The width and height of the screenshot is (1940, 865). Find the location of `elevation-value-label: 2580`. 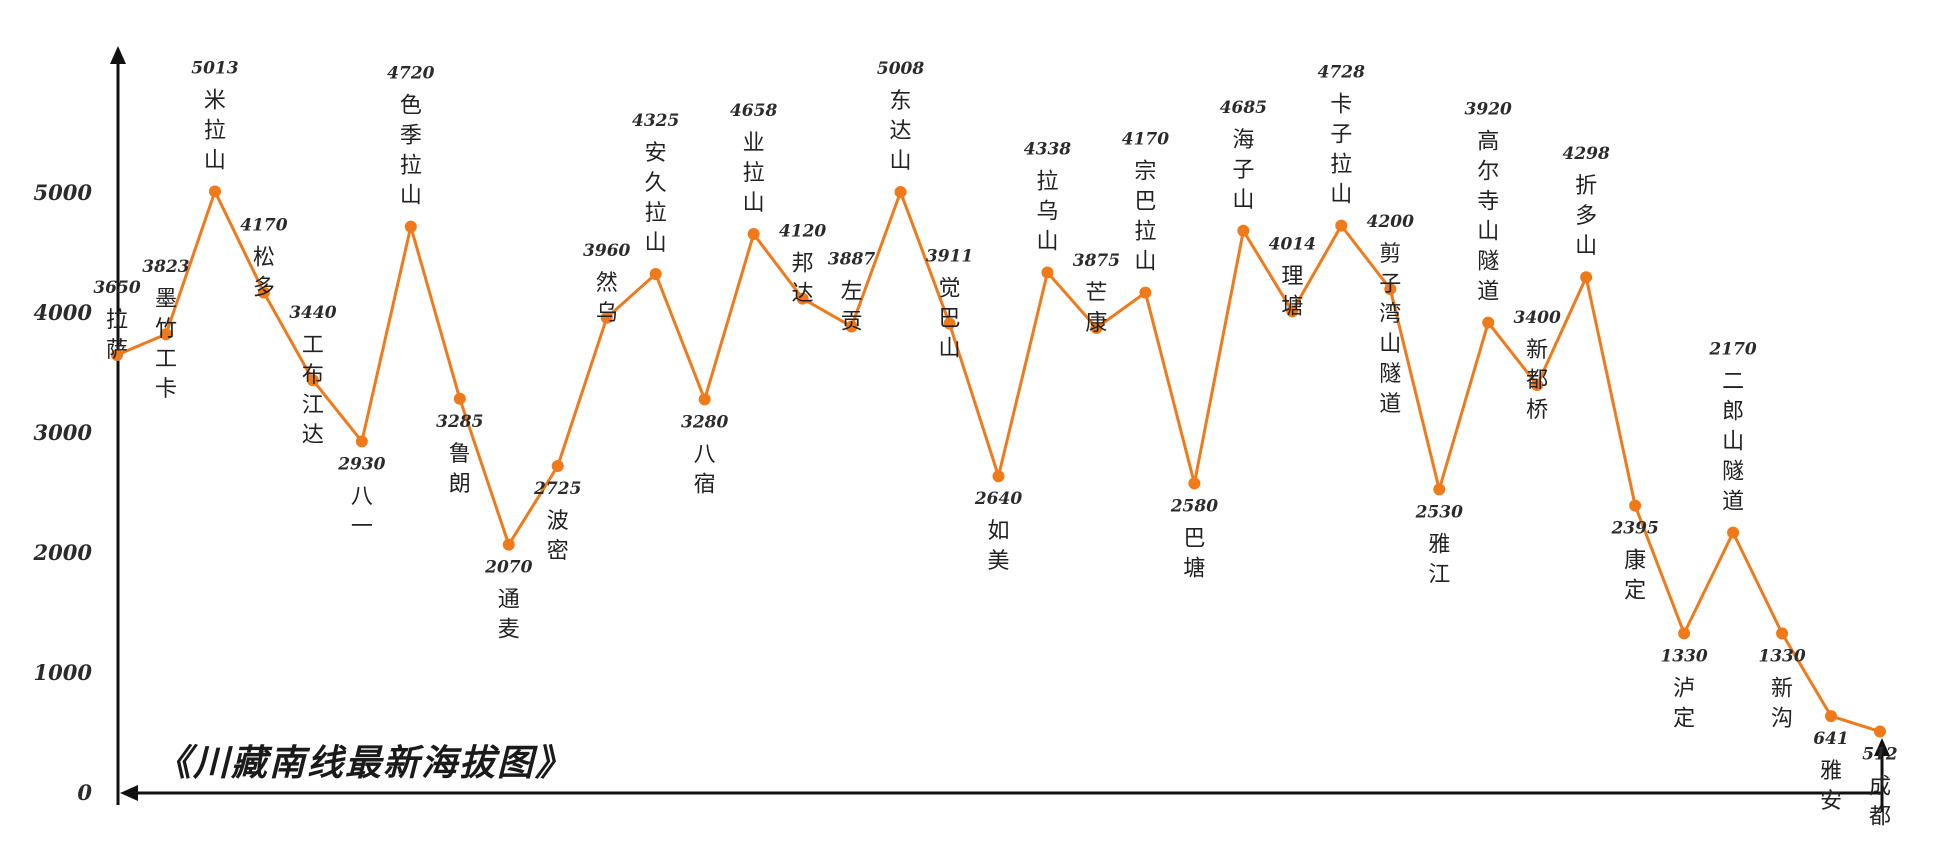

elevation-value-label: 2580 is located at coordinates (1194, 506).